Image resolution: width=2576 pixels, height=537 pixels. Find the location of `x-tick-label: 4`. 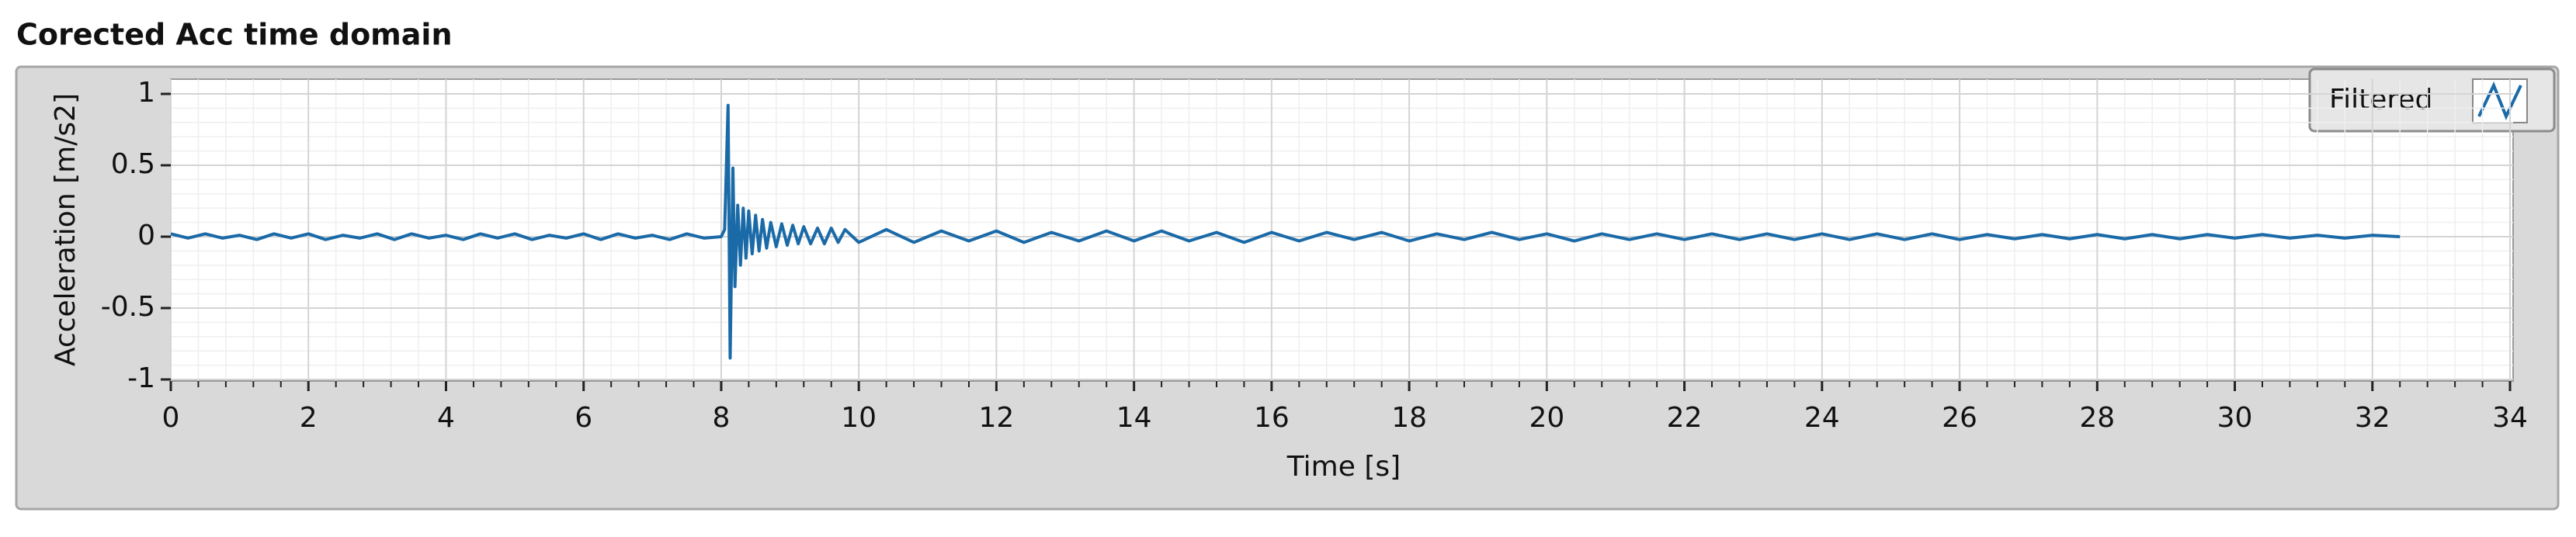

x-tick-label: 4 is located at coordinates (446, 418).